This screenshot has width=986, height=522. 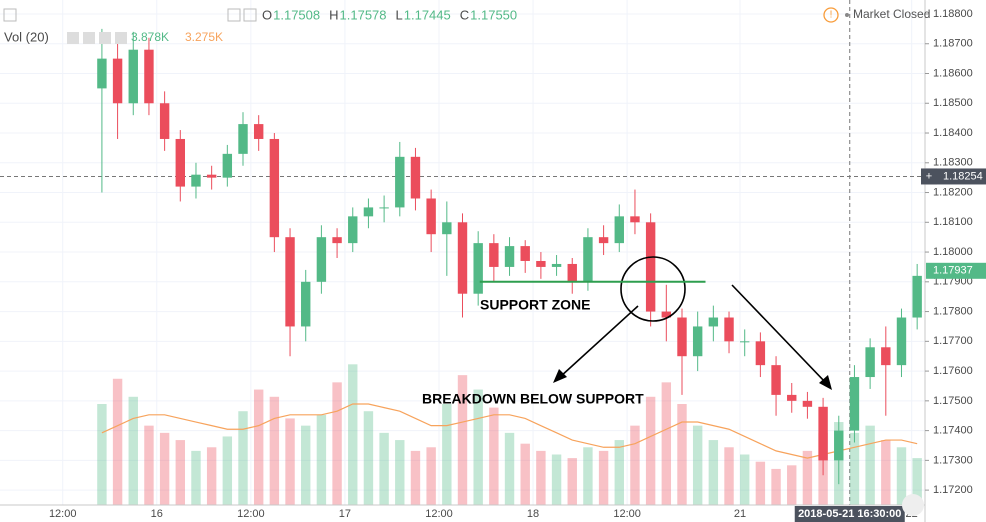 I want to click on highlight-circle, so click(x=653, y=289).